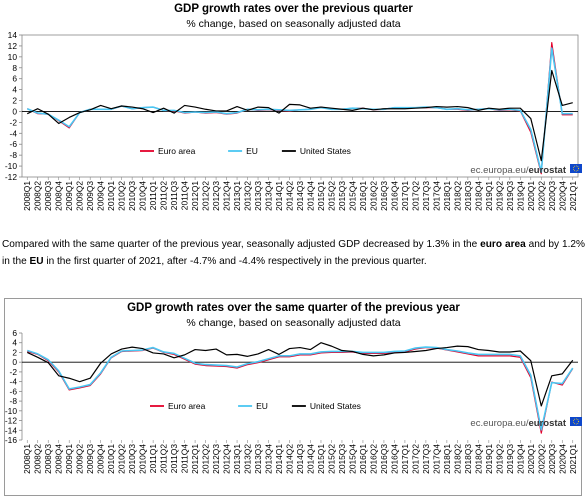  What do you see at coordinates (300, 196) in the screenshot?
I see `x-tick-label: 2014Q3` at bounding box center [300, 196].